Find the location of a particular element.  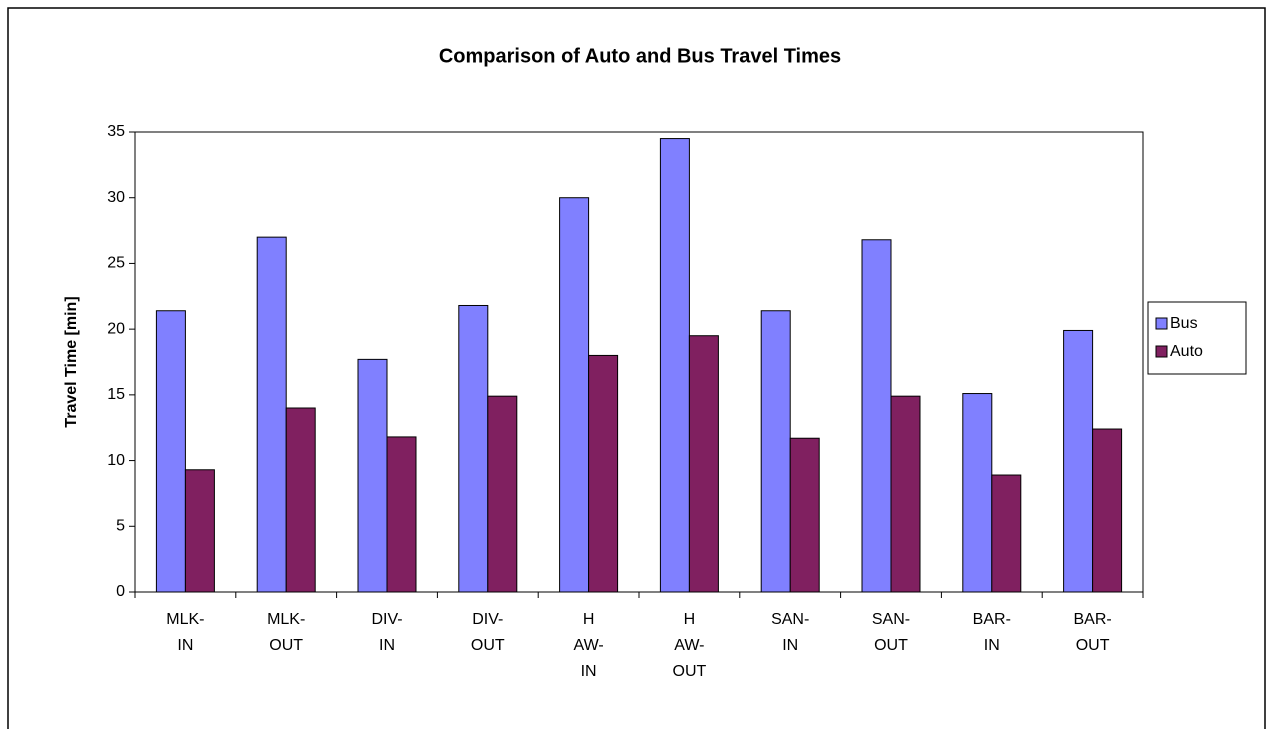

chart-title: Comparison of Auto and Bus Travel Times is located at coordinates (640, 56).